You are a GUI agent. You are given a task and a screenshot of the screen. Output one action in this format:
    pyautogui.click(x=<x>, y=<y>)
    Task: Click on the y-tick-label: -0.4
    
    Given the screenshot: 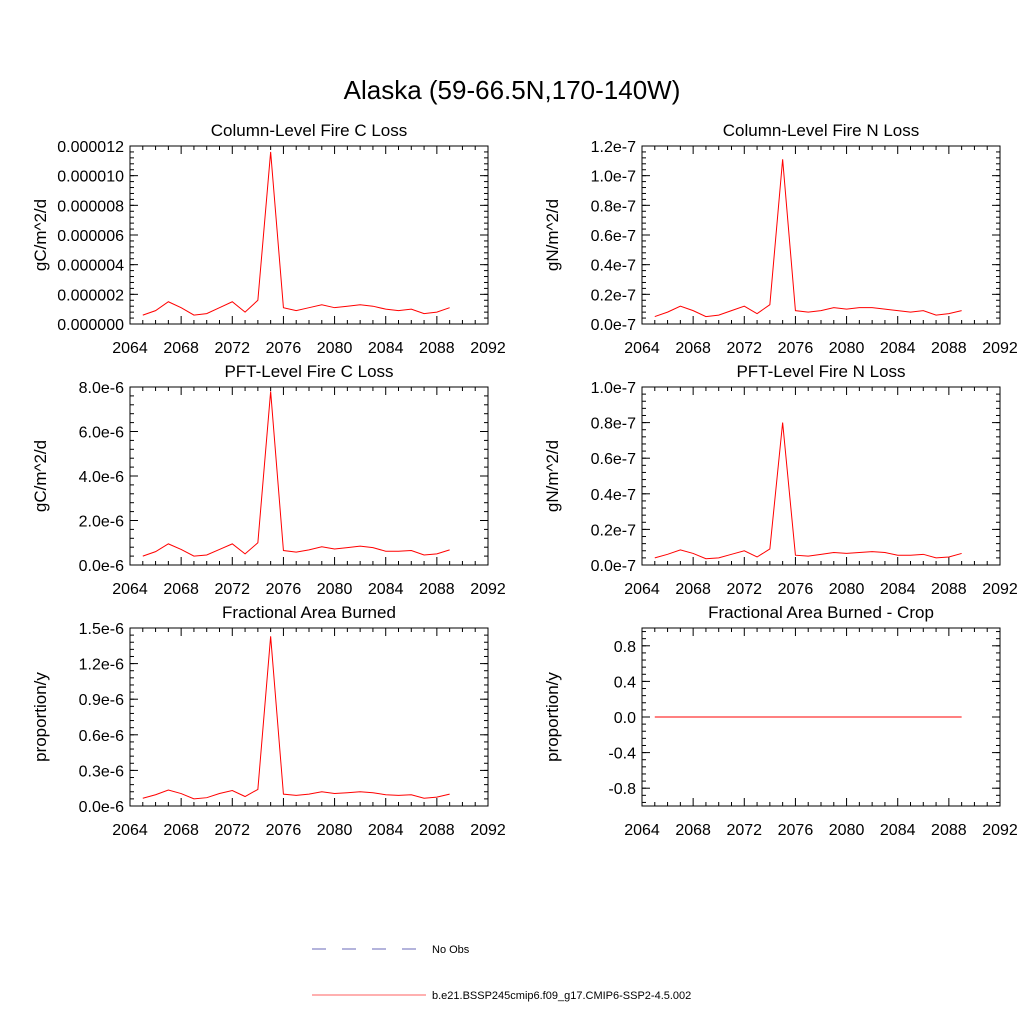 What is the action you would take?
    pyautogui.click(x=622, y=754)
    